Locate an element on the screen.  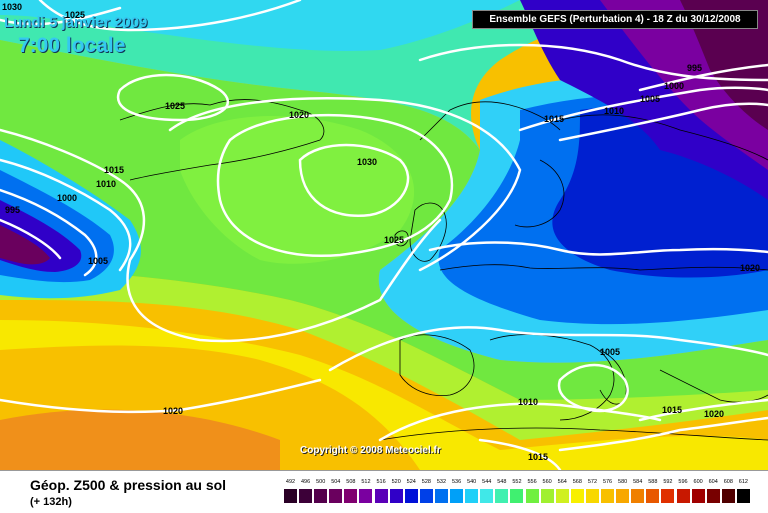
legend-value: 564 is located at coordinates (562, 482).